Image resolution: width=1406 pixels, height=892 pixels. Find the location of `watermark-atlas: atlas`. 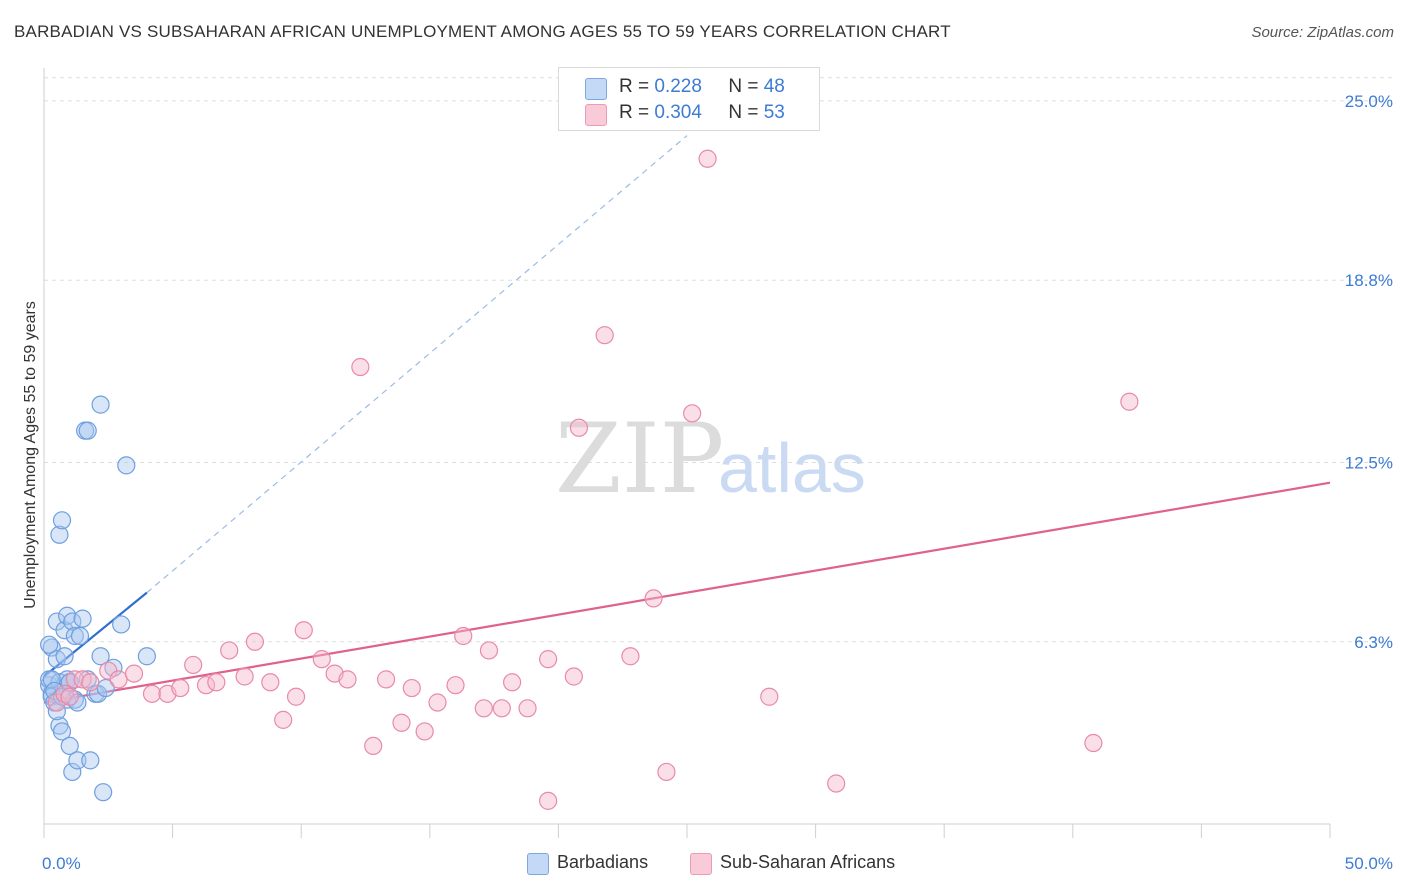

watermark-atlas: atlas is located at coordinates (792, 468).